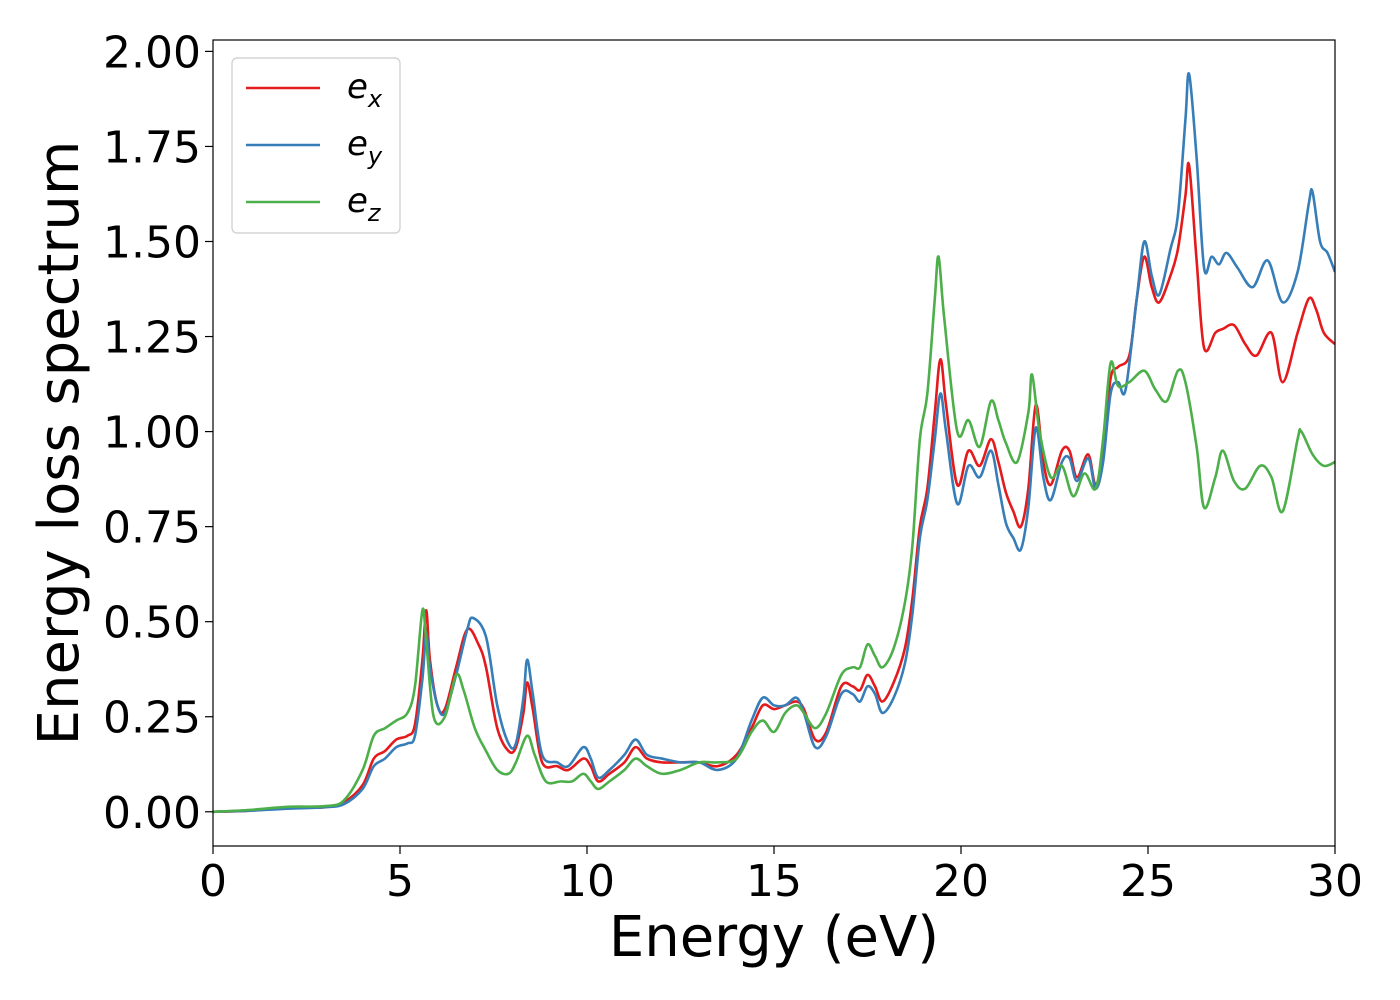  What do you see at coordinates (213, 881) in the screenshot?
I see `x-tick-label: 0` at bounding box center [213, 881].